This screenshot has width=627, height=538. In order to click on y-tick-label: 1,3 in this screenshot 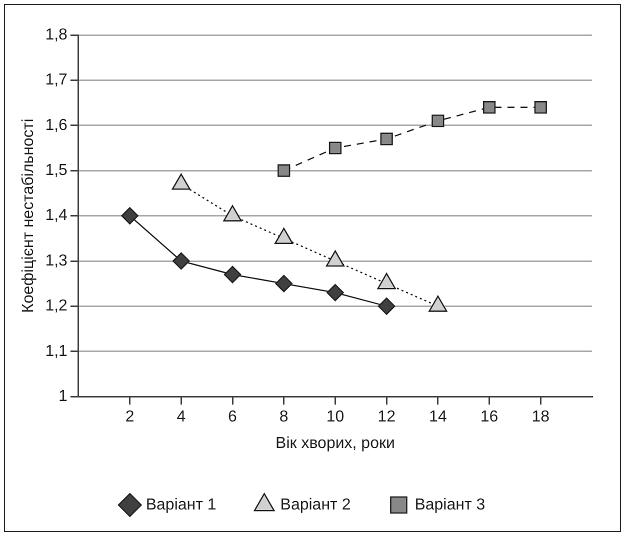, I will do `click(56, 261)`.